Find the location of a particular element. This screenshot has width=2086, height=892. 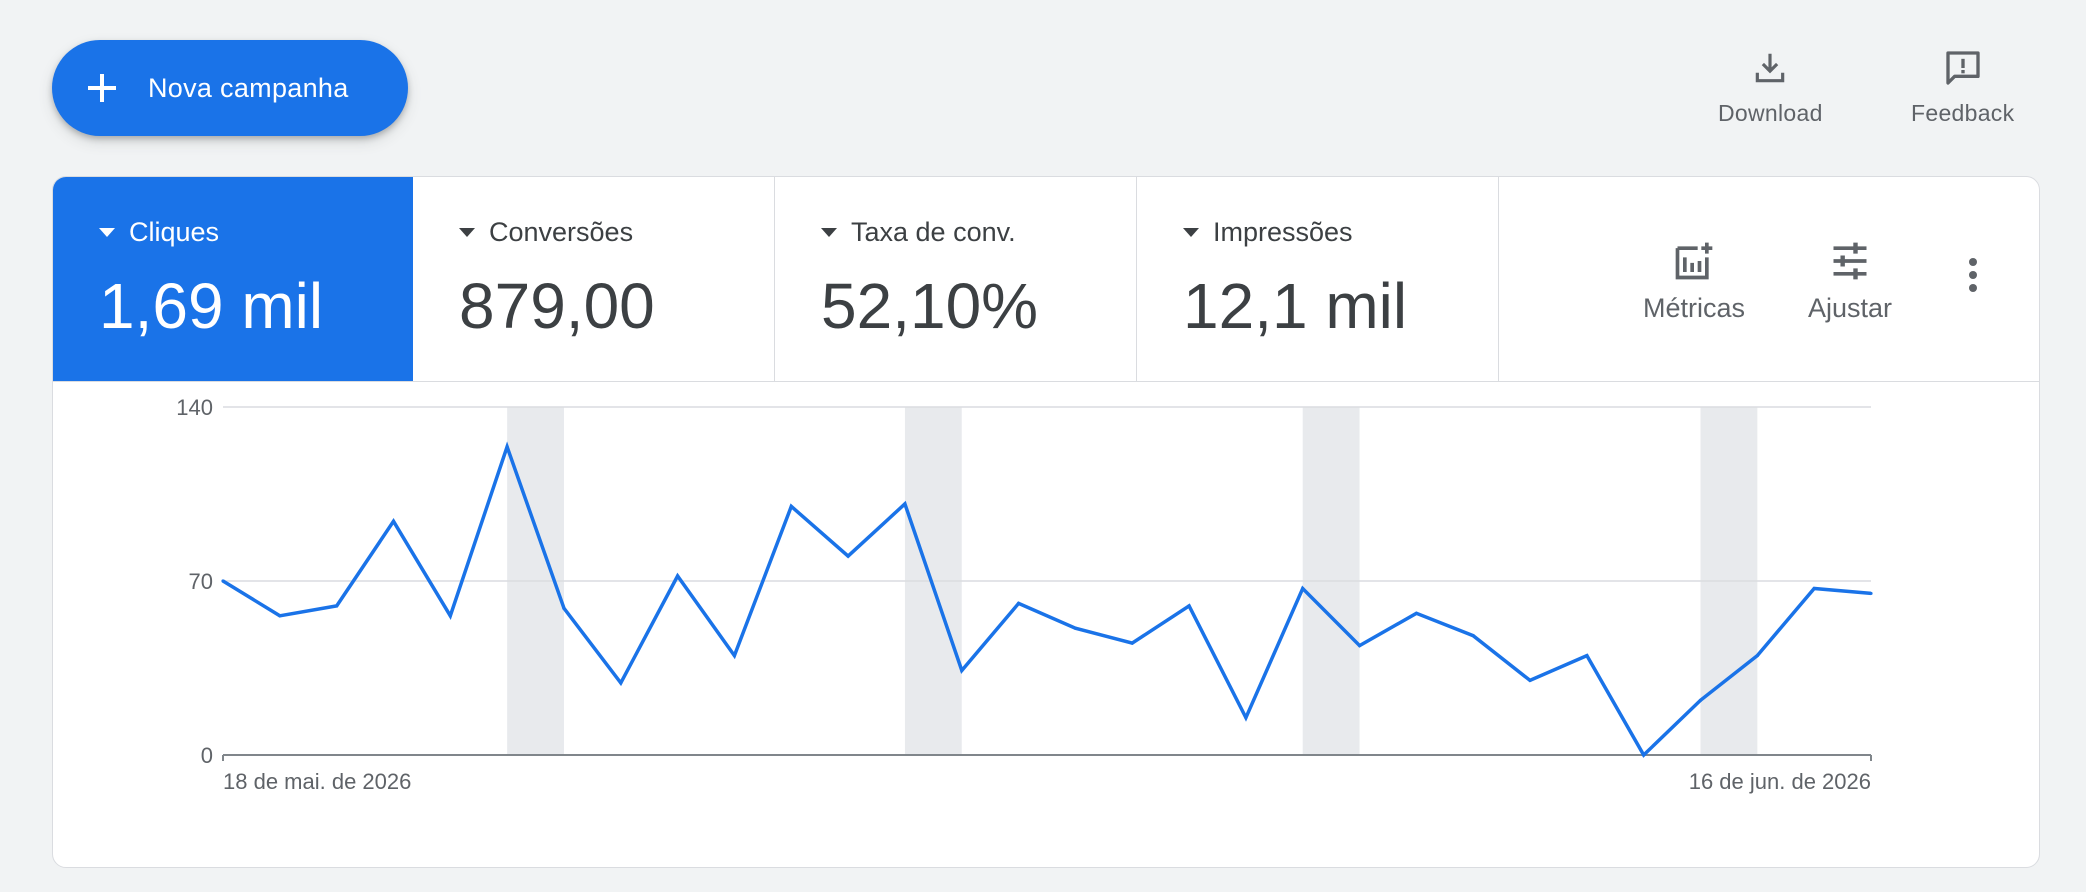

metric-name: Cliques is located at coordinates (174, 232).